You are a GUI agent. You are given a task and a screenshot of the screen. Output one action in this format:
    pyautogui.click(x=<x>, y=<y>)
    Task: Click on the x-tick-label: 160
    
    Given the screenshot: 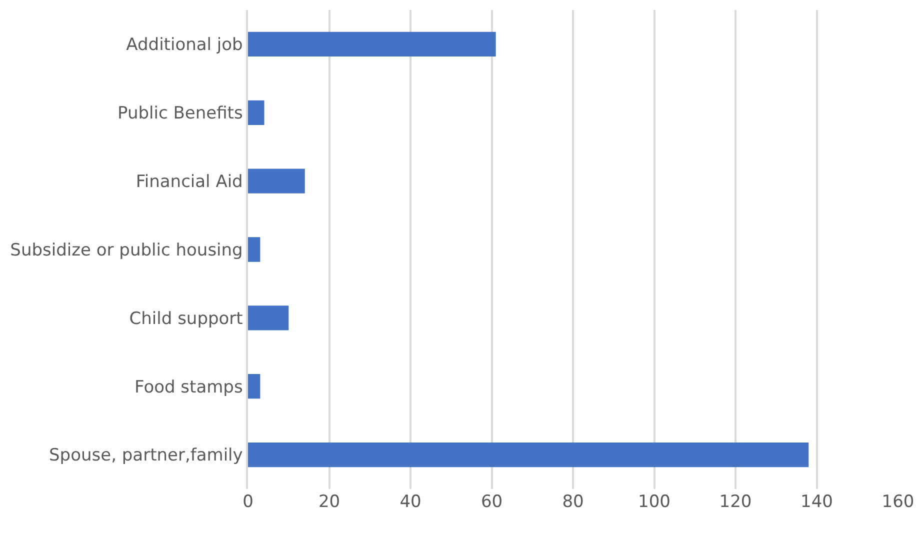 What is the action you would take?
    pyautogui.click(x=898, y=502)
    